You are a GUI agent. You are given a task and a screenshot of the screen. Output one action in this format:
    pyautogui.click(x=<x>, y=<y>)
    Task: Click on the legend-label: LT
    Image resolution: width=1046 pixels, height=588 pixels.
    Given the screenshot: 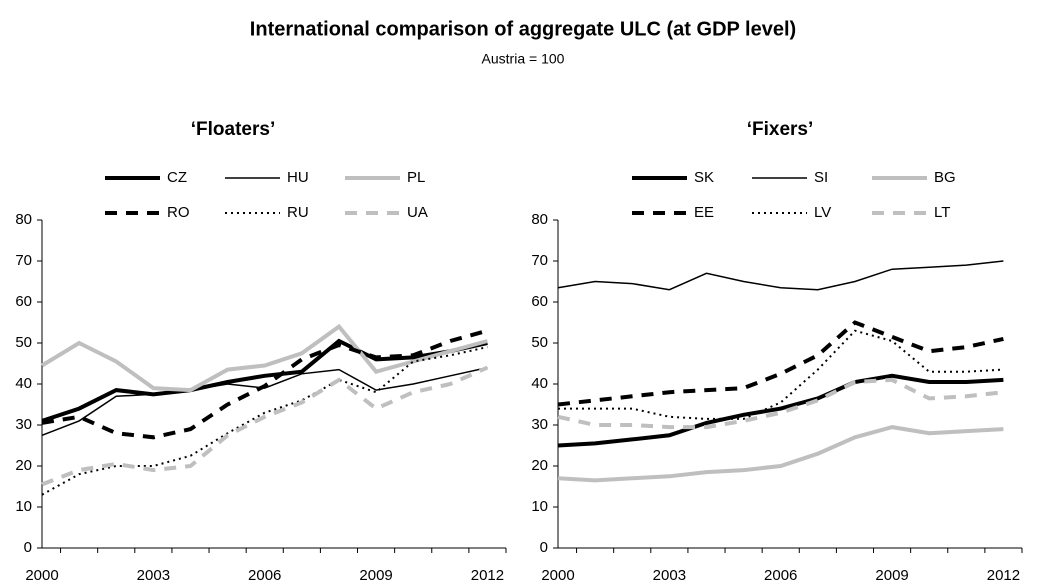 What is the action you would take?
    pyautogui.click(x=942, y=212)
    